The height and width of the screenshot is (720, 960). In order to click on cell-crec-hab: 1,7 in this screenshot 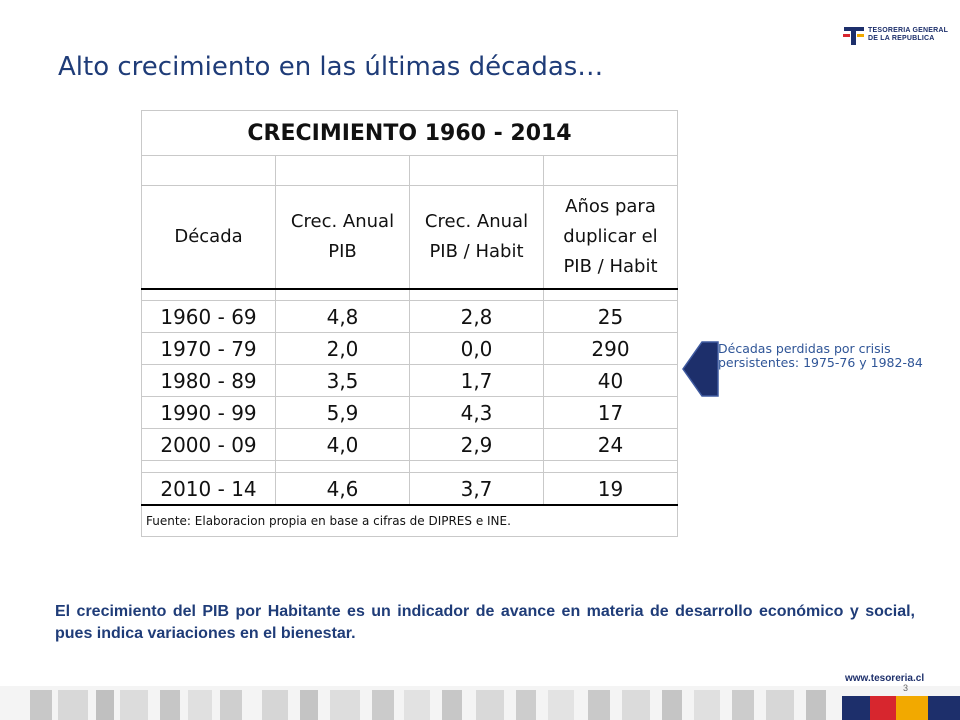, I will do `click(476, 380)`.